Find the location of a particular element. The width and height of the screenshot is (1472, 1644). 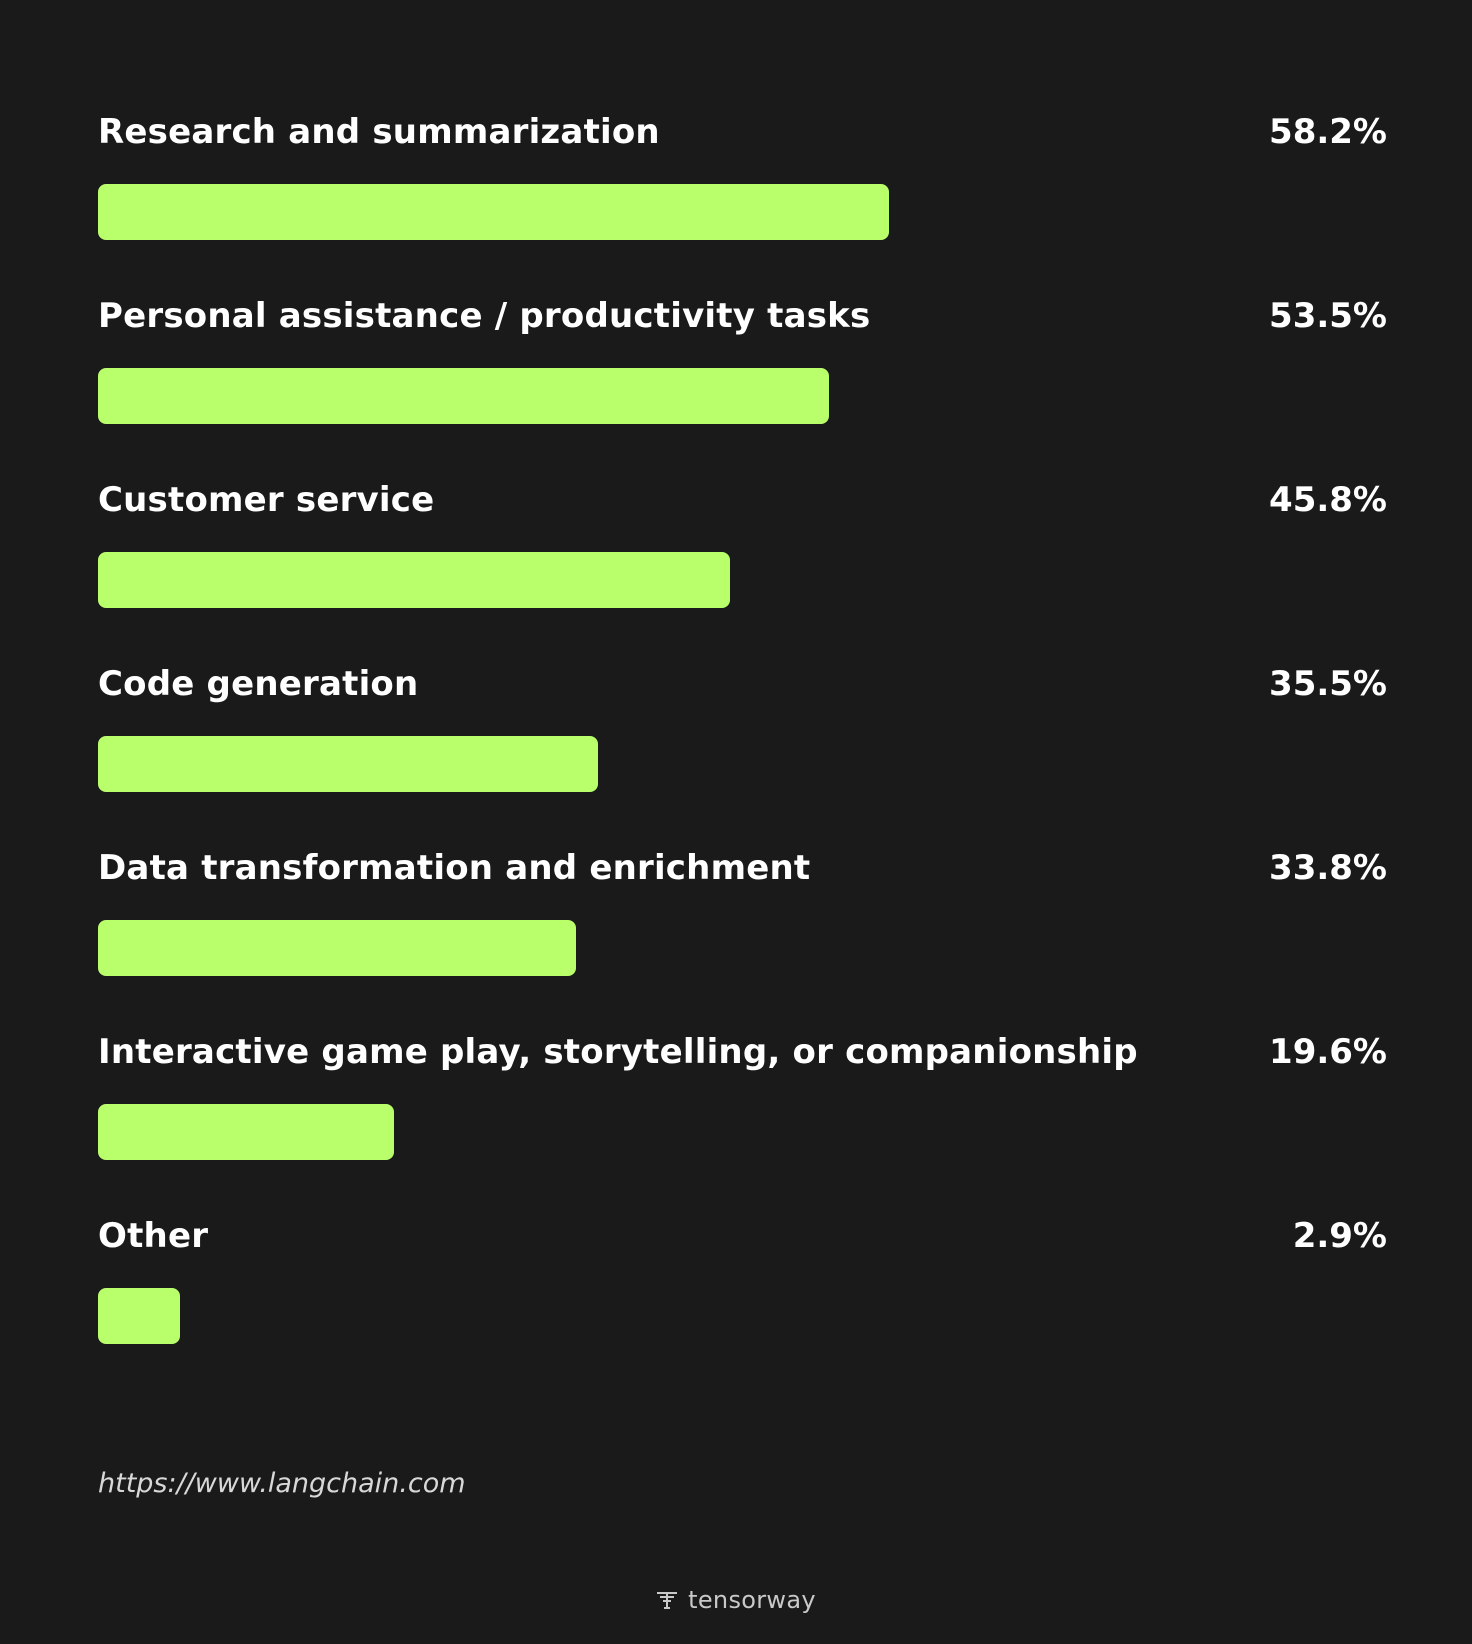

value-label: 53.5% is located at coordinates (1328, 316).